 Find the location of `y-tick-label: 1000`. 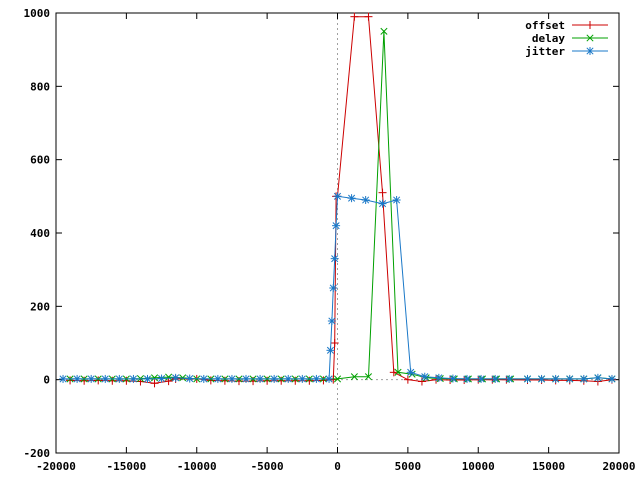

y-tick-label: 1000 is located at coordinates (37, 13).